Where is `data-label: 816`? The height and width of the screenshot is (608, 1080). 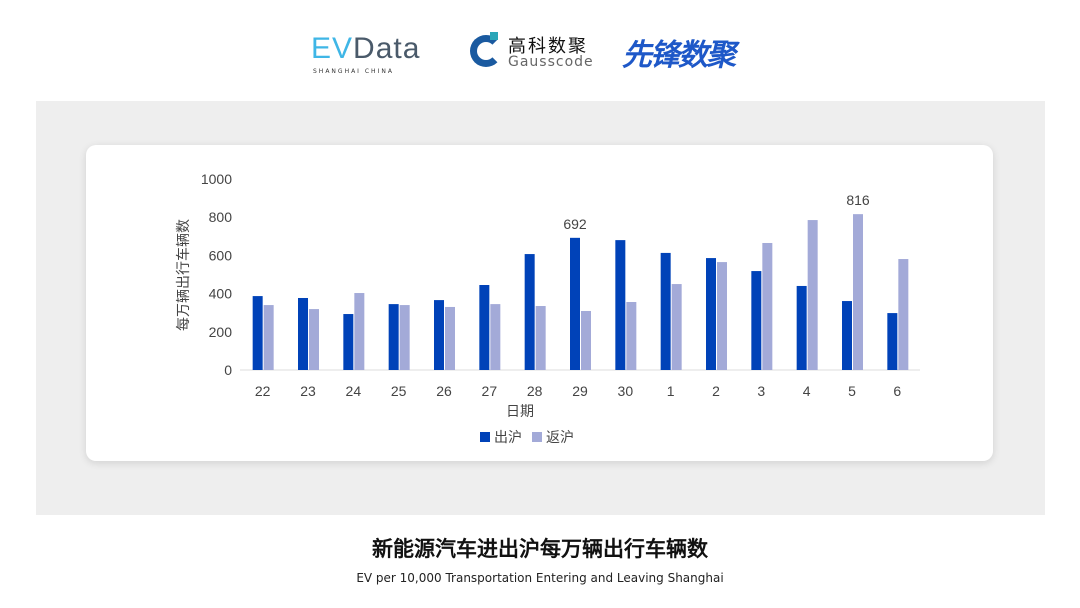 data-label: 816 is located at coordinates (858, 200).